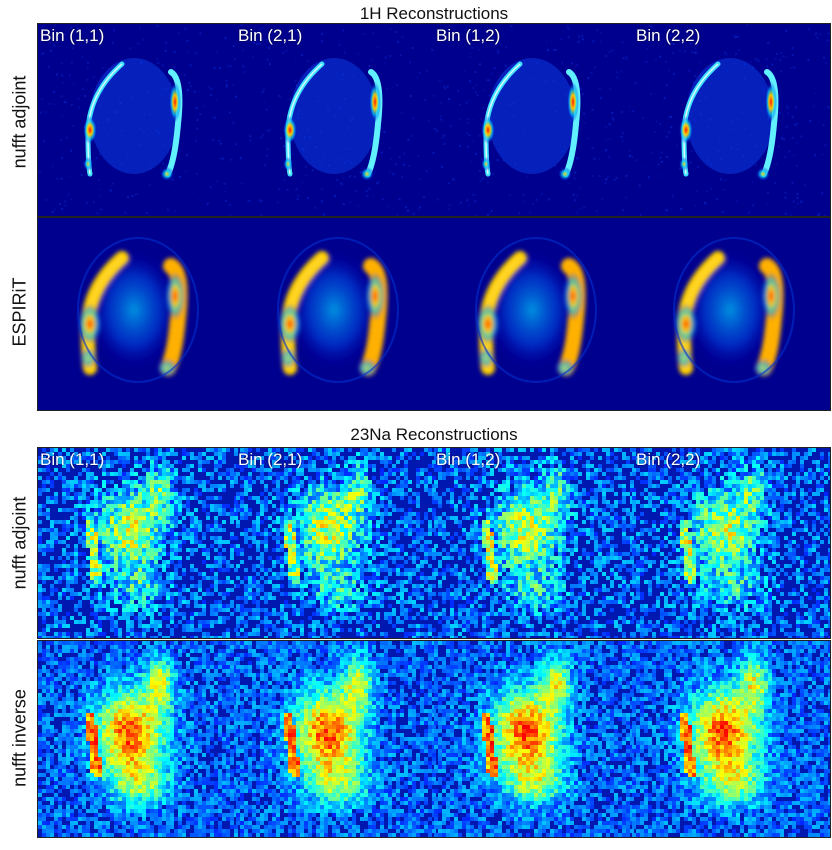 This screenshot has width=832, height=850. Describe the element at coordinates (434, 13) in the screenshot. I see `section-title-1h: 1H Reconstructions` at that location.